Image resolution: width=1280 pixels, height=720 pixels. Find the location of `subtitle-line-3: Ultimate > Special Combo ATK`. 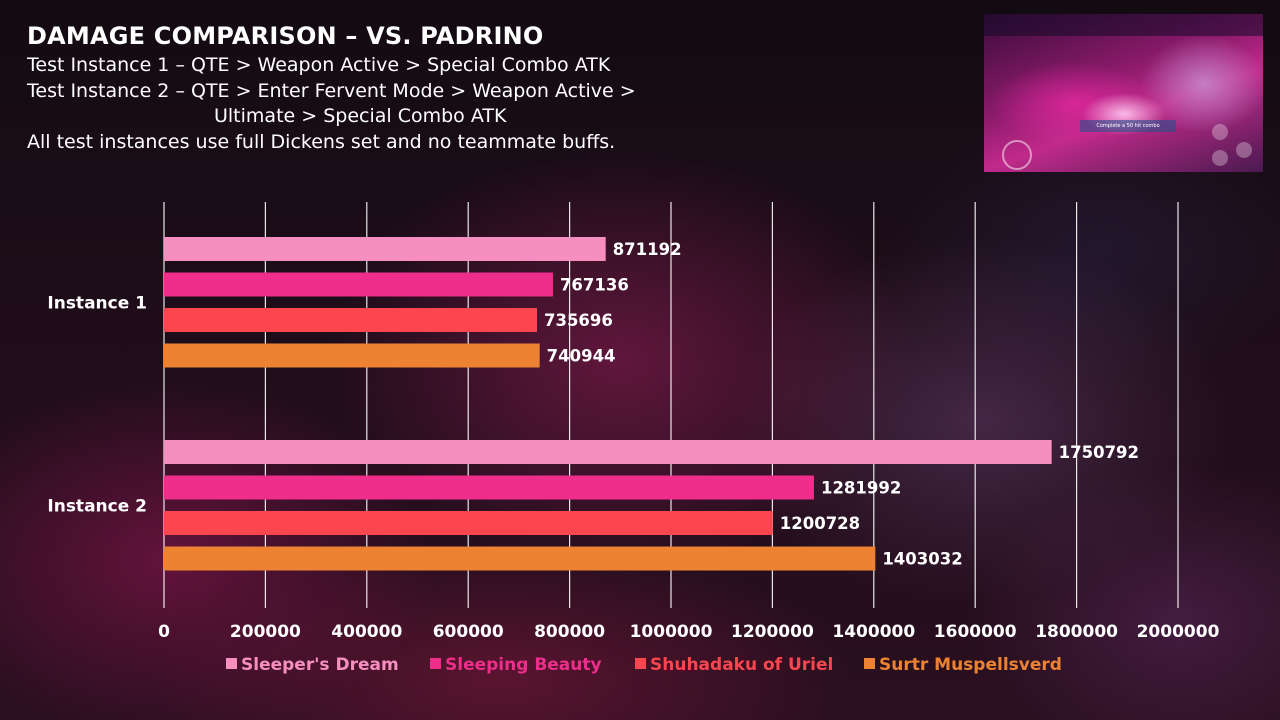

subtitle-line-3: Ultimate > Special Combo ATK is located at coordinates (360, 116).